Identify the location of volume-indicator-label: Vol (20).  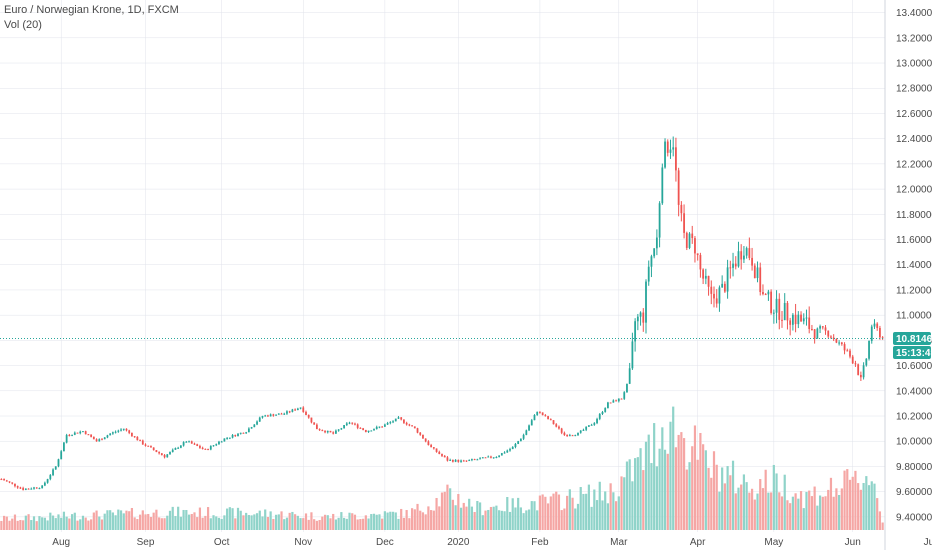
(23, 25).